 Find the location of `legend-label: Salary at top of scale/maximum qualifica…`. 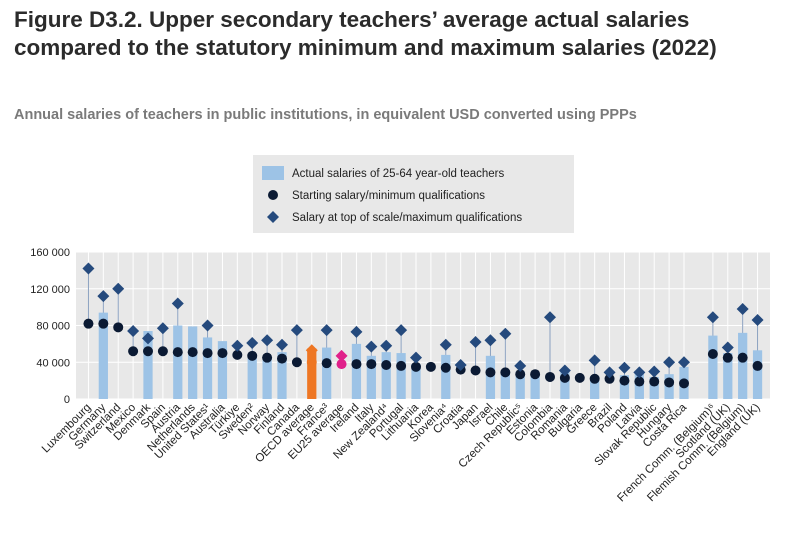

legend-label: Salary at top of scale/maximum qualifica… is located at coordinates (407, 218).